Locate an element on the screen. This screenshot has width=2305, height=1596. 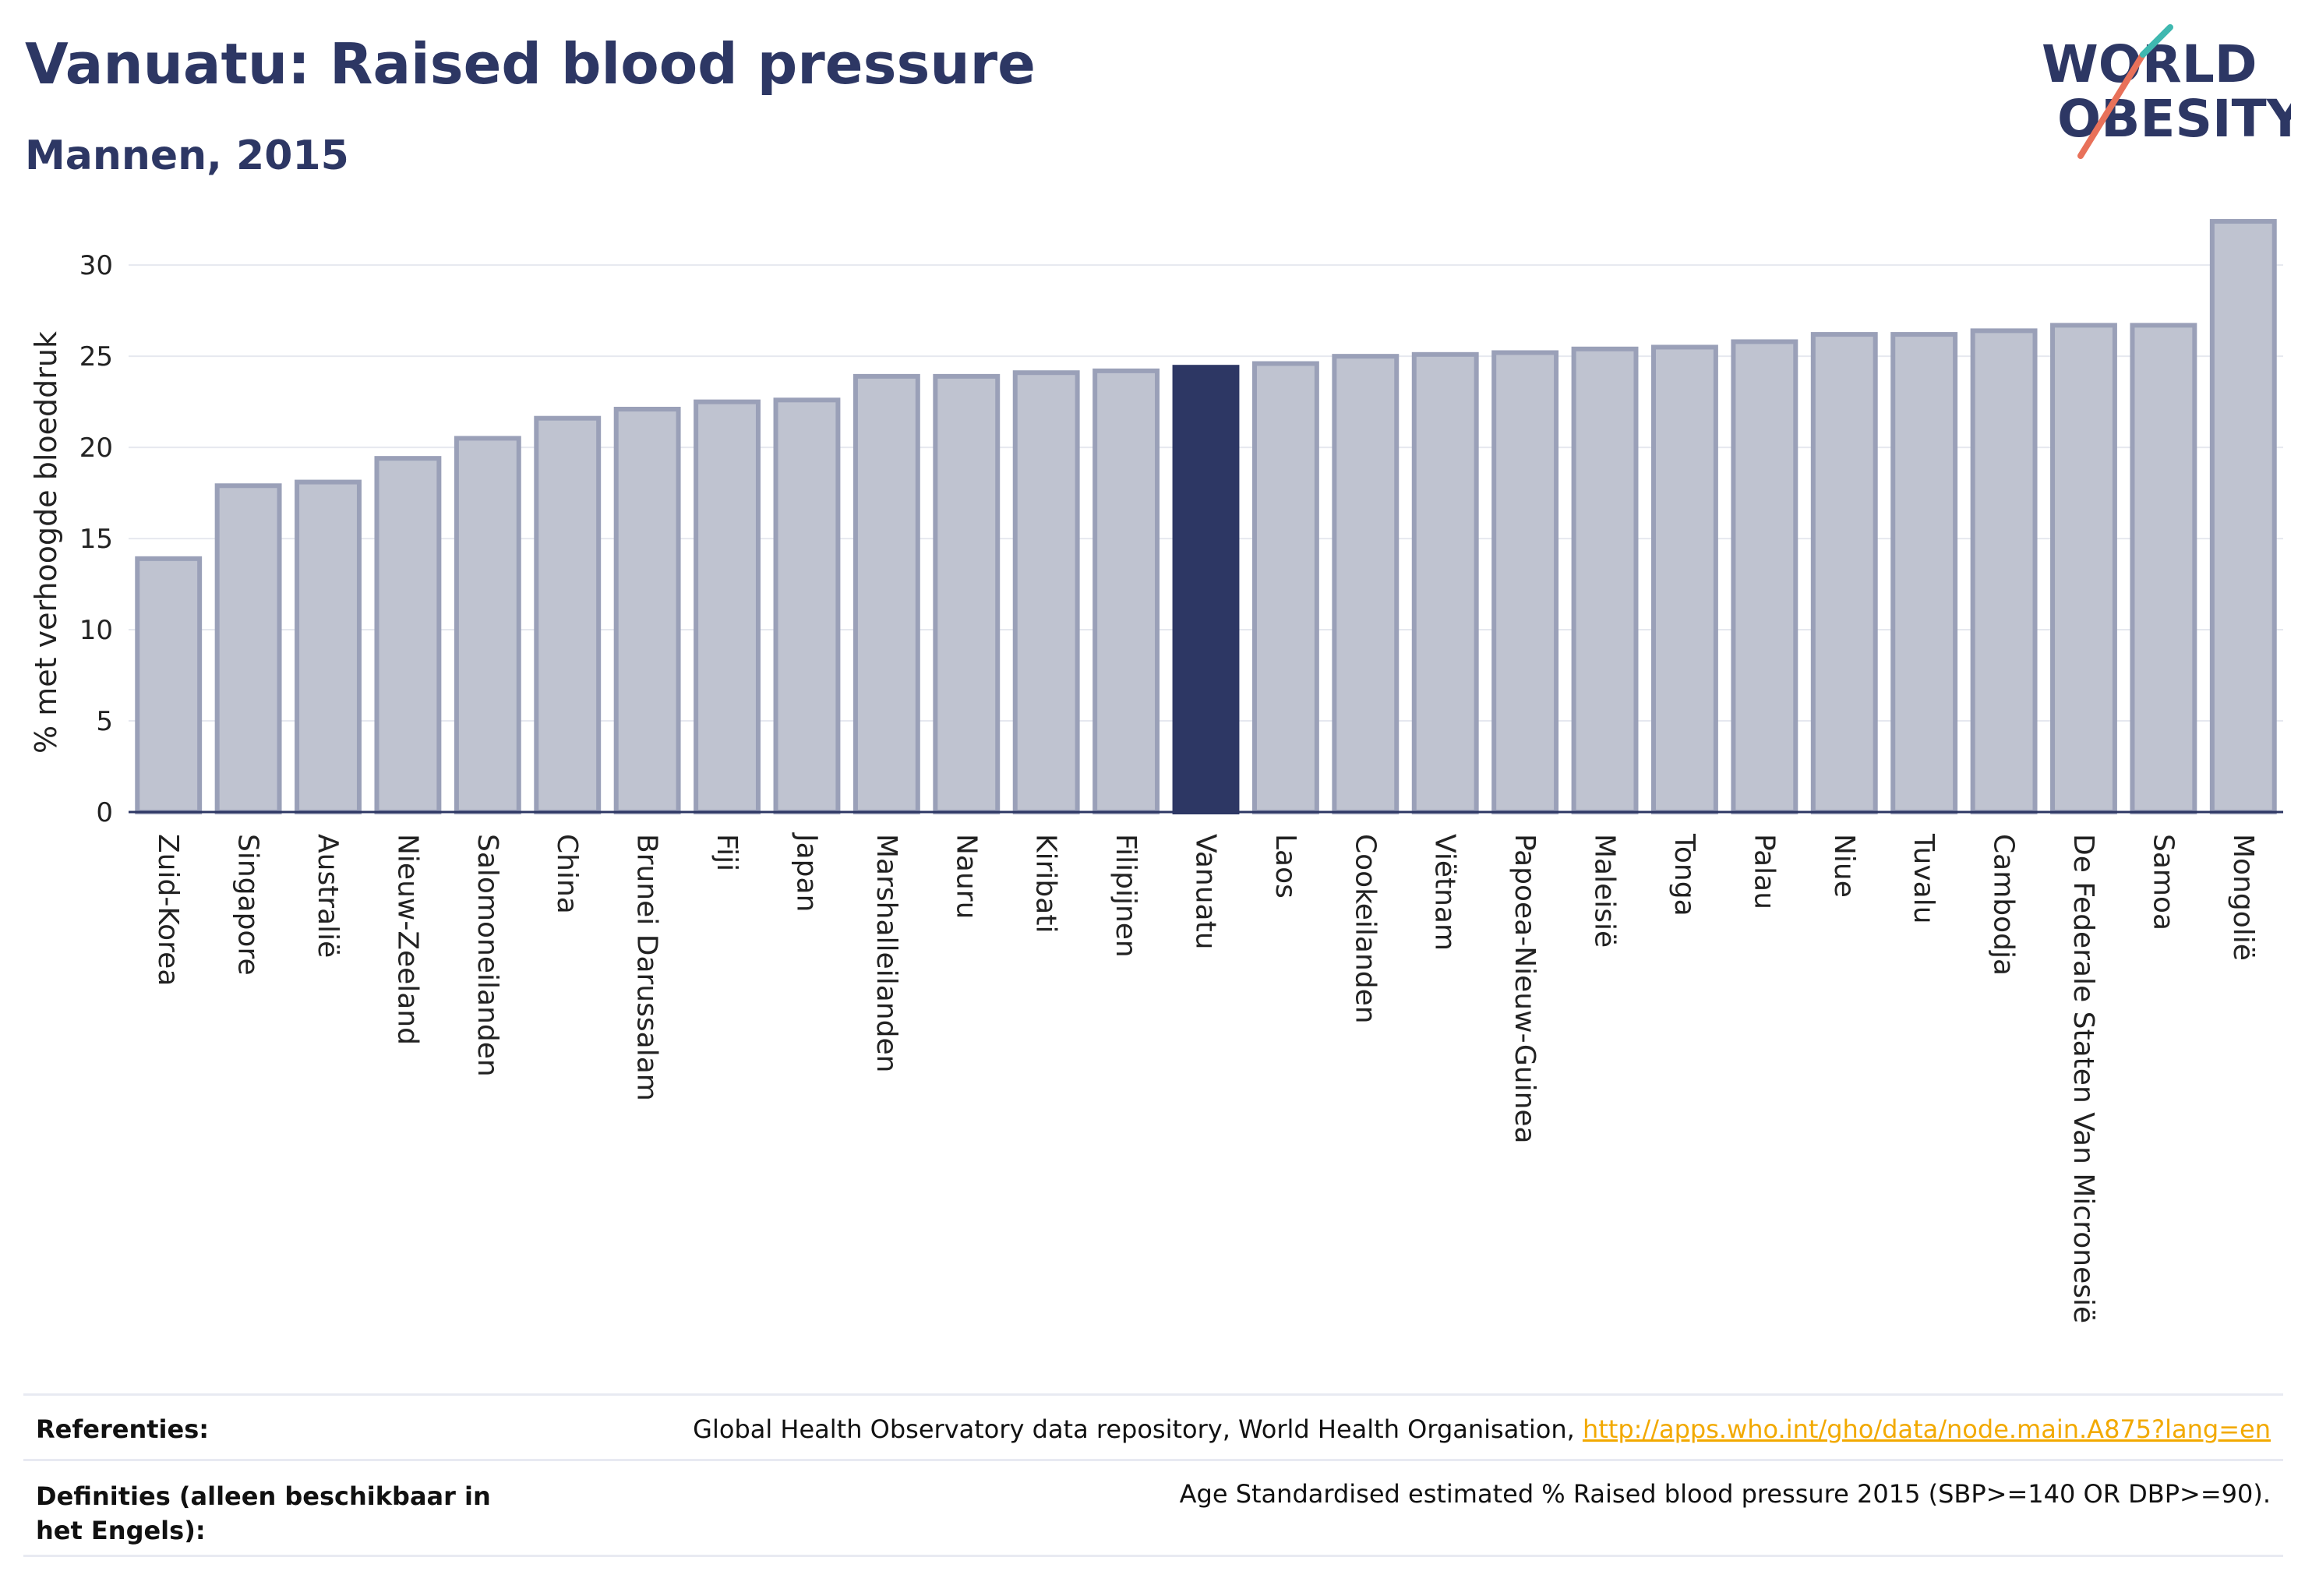
x-tick-label: Viëtnam is located at coordinates (1445, 892).